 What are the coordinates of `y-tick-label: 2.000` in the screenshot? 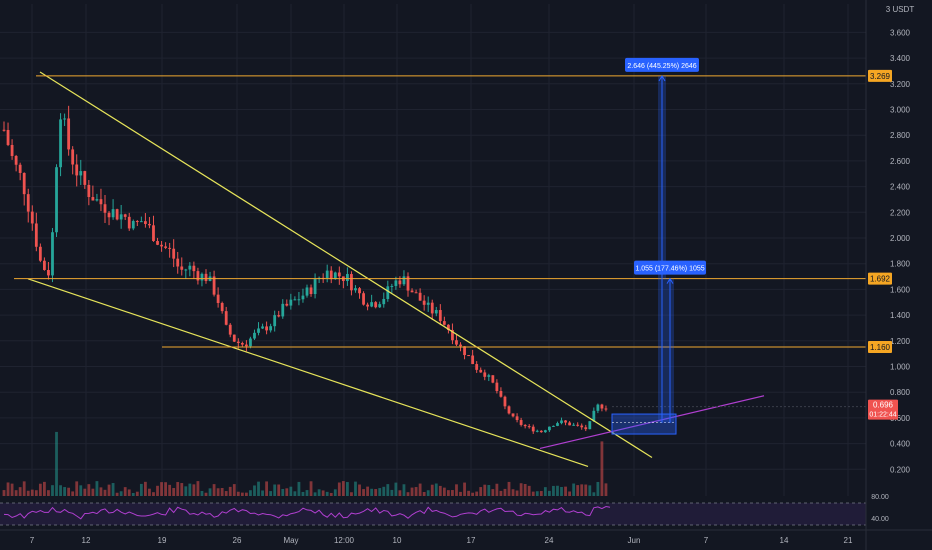 It's located at (900, 238).